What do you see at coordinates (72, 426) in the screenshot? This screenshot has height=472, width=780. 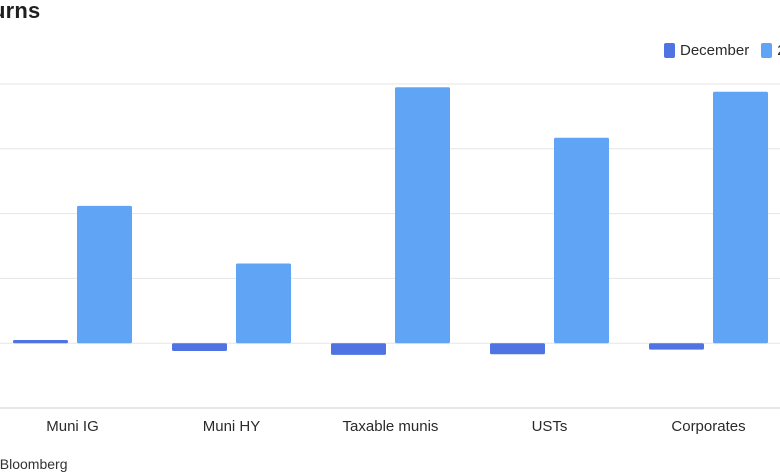 I see `x-tick-label: Muni IG` at bounding box center [72, 426].